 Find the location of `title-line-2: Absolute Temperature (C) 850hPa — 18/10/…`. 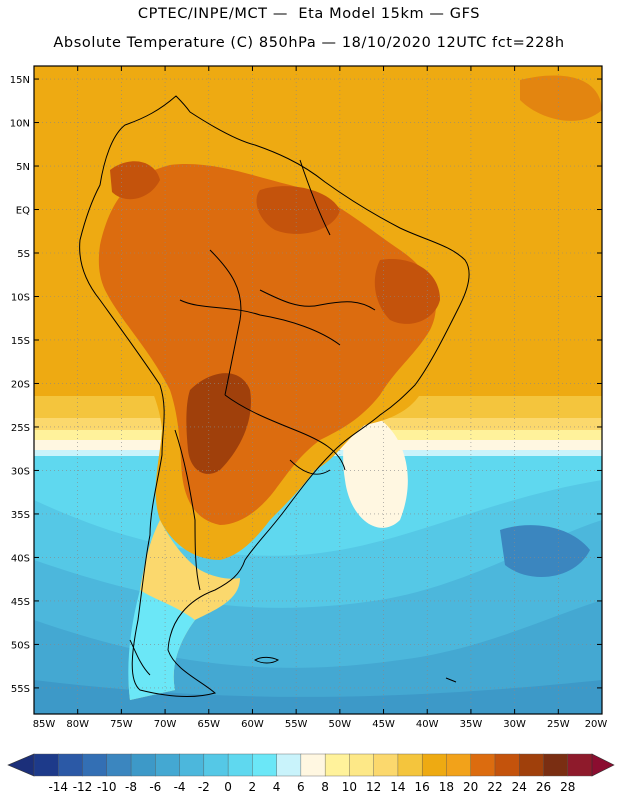

title-line-2: Absolute Temperature (C) 850hPa — 18/10/… is located at coordinates (309, 43).